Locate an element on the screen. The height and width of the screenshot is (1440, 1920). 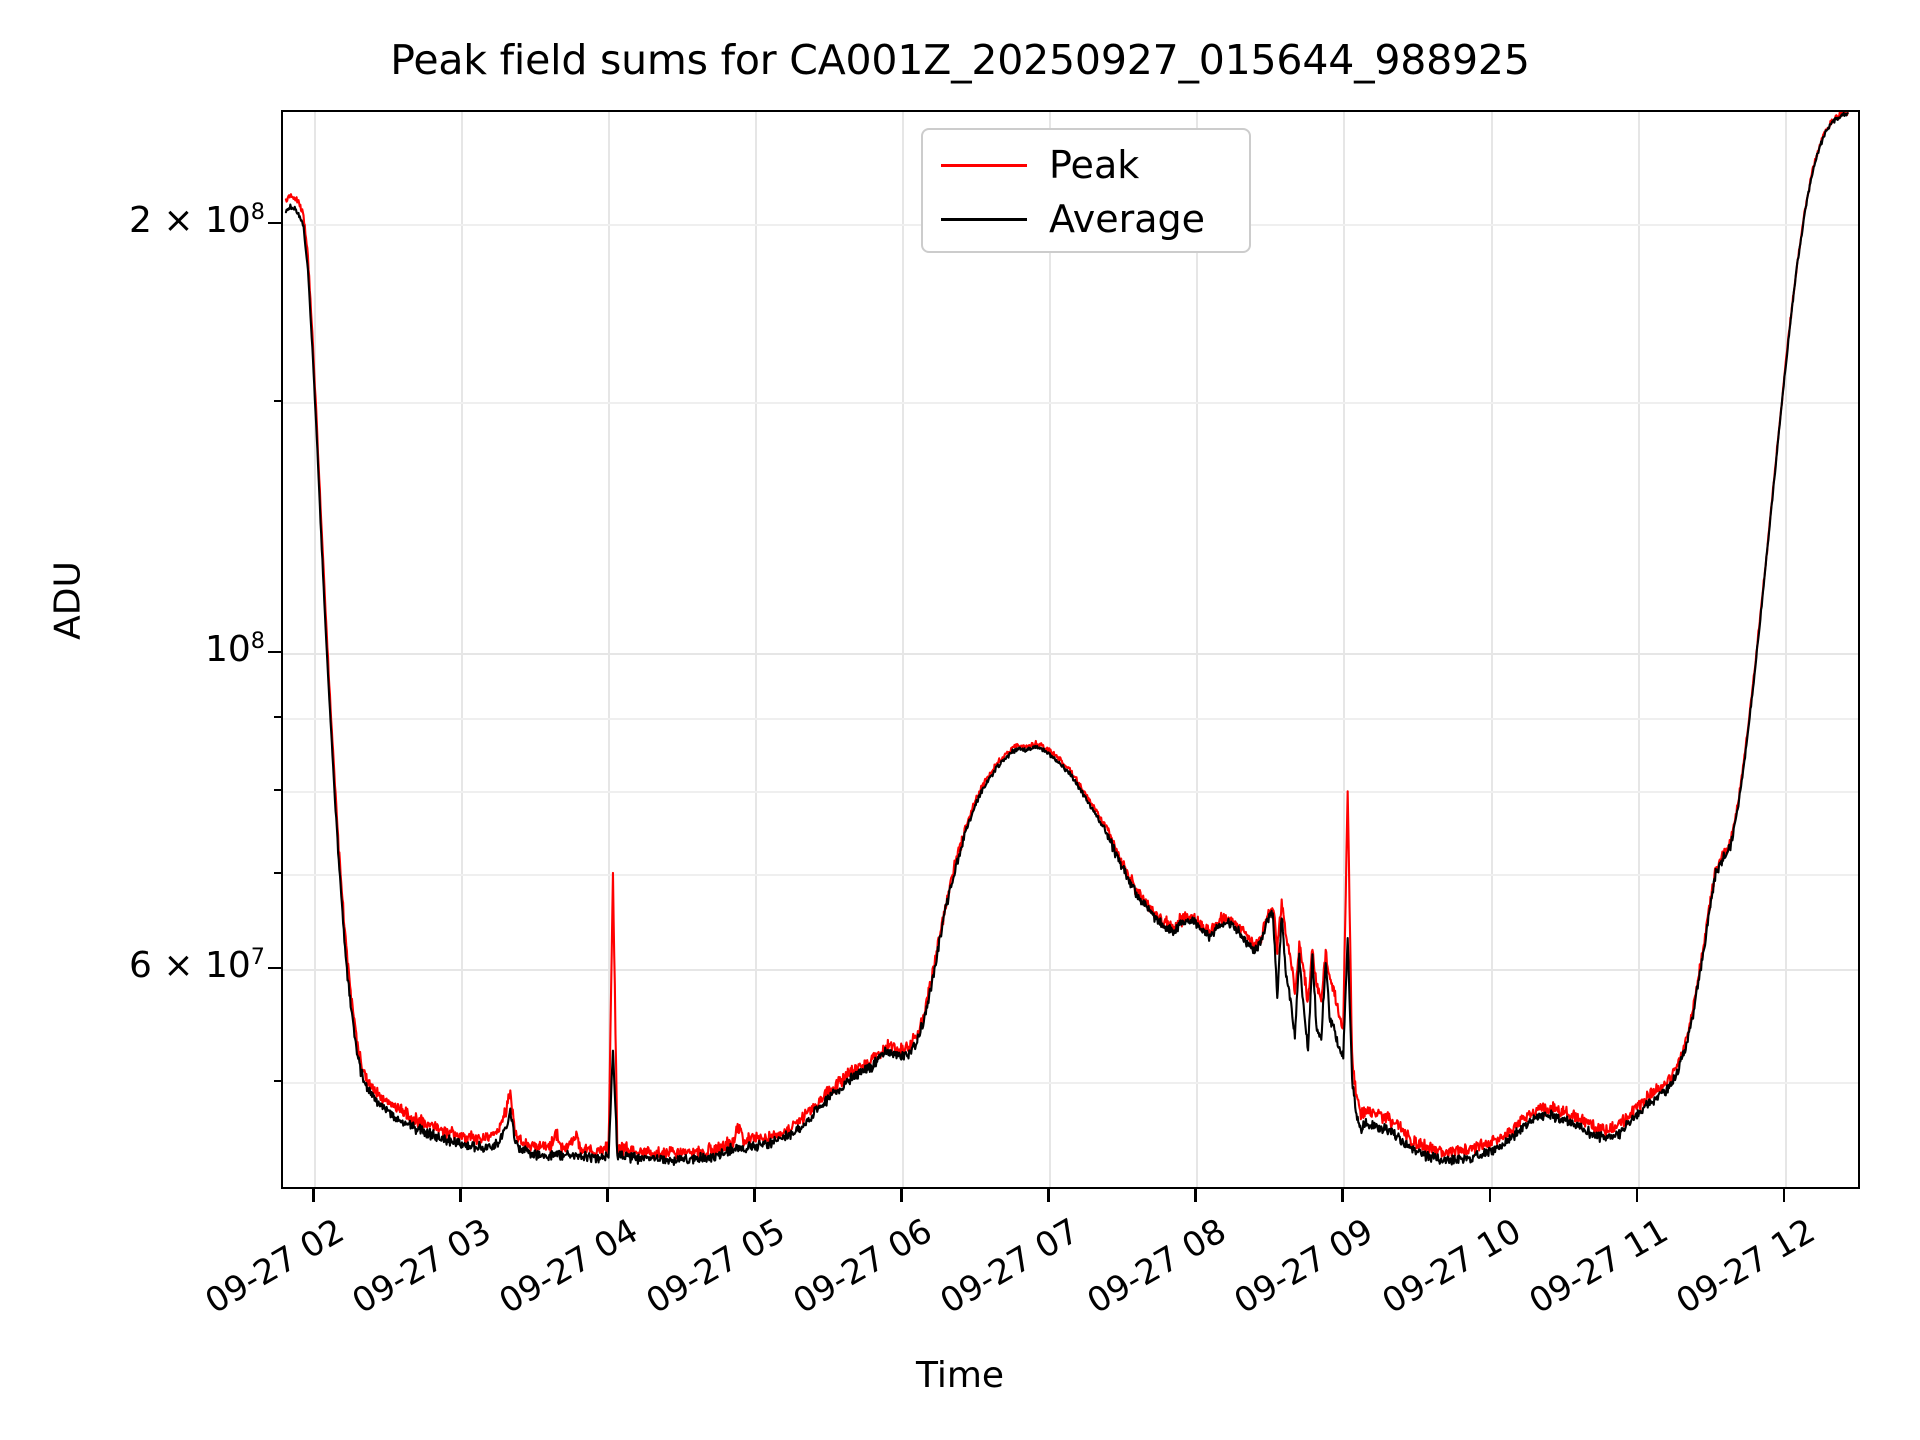
legend-swatch-peak is located at coordinates (984, 165).